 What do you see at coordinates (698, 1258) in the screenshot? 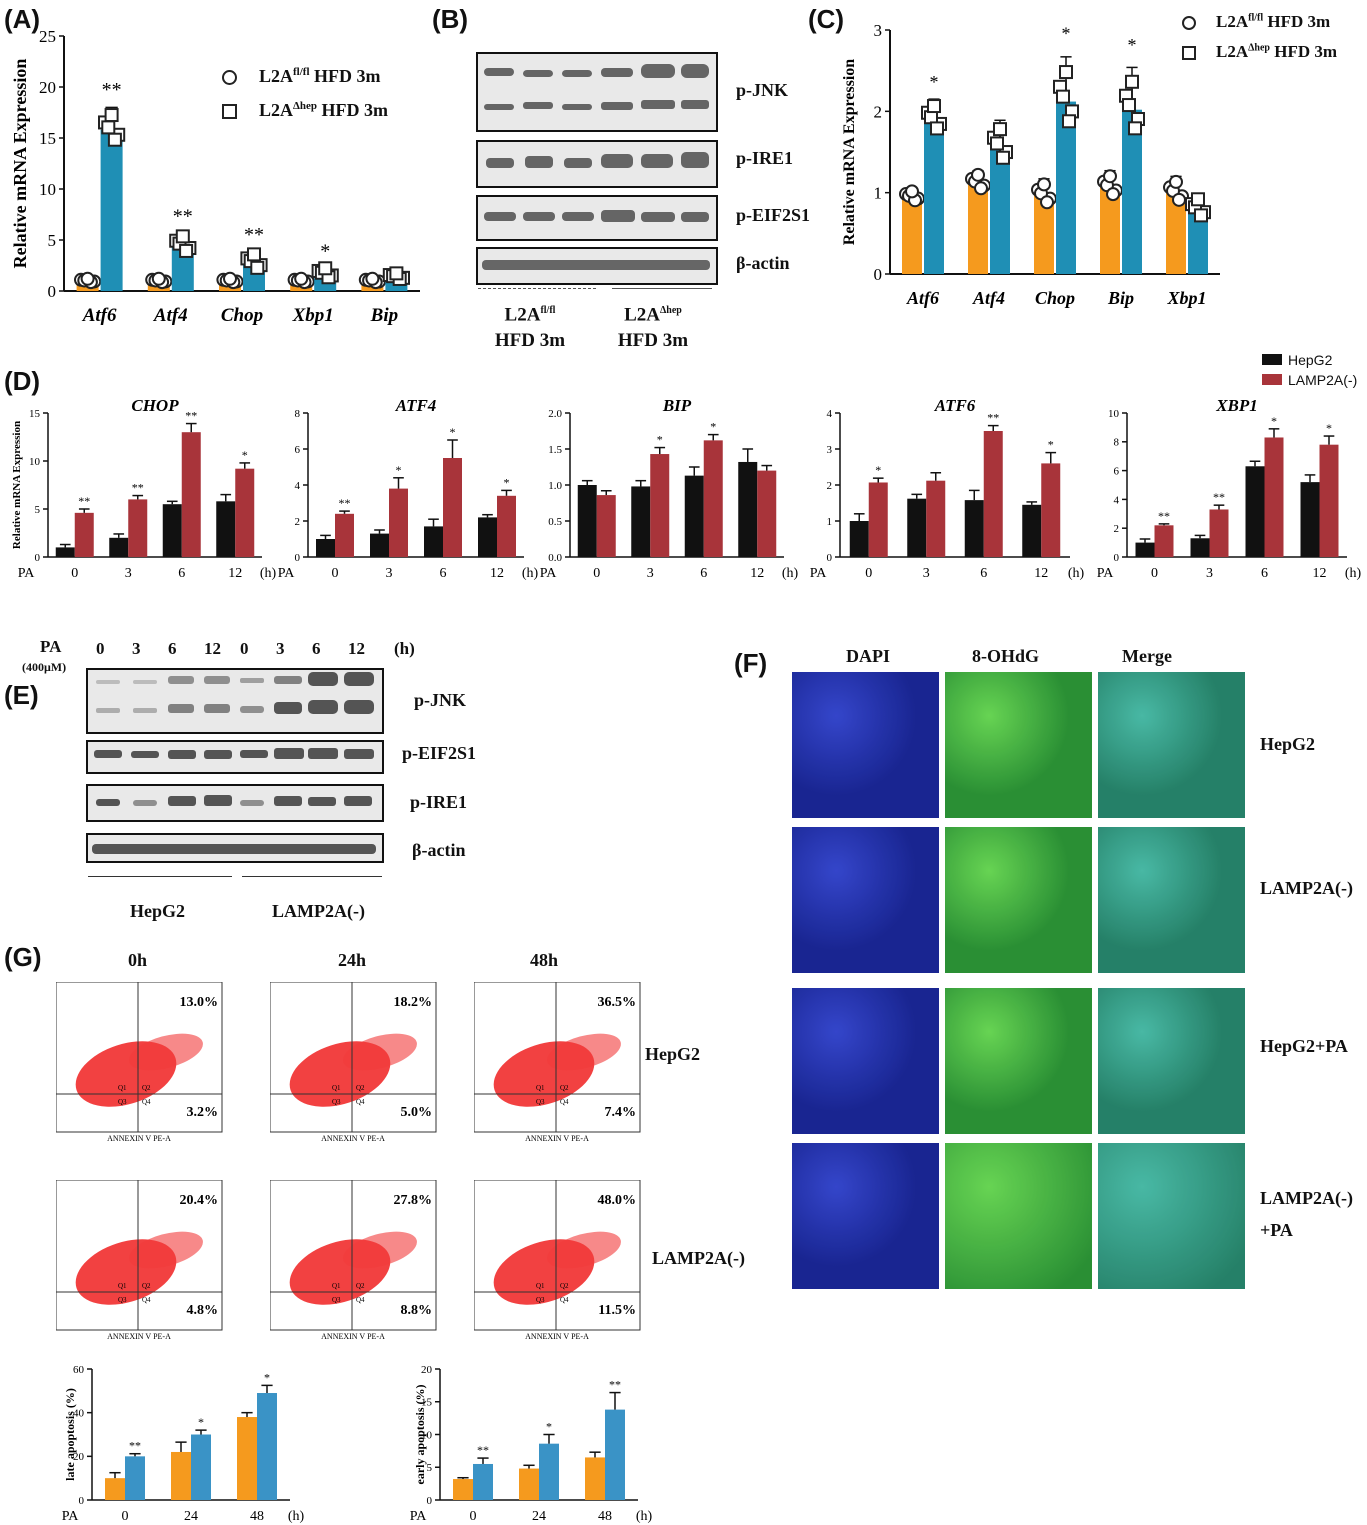
I see `flow-row-lamp2a: LAMP2A(-)` at bounding box center [698, 1258].